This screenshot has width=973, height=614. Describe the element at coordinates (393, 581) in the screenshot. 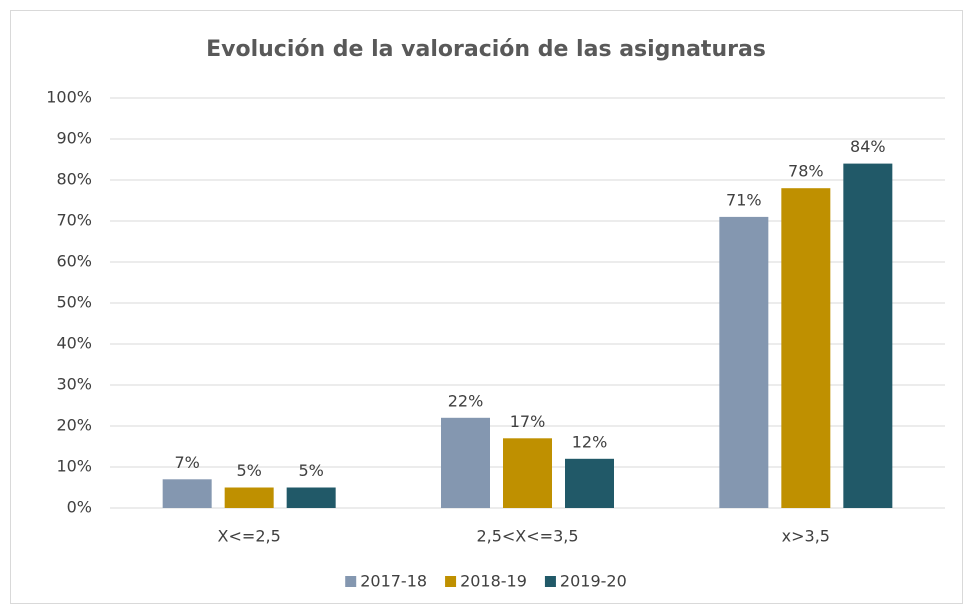

I see `legend-label: 2017-18` at that location.